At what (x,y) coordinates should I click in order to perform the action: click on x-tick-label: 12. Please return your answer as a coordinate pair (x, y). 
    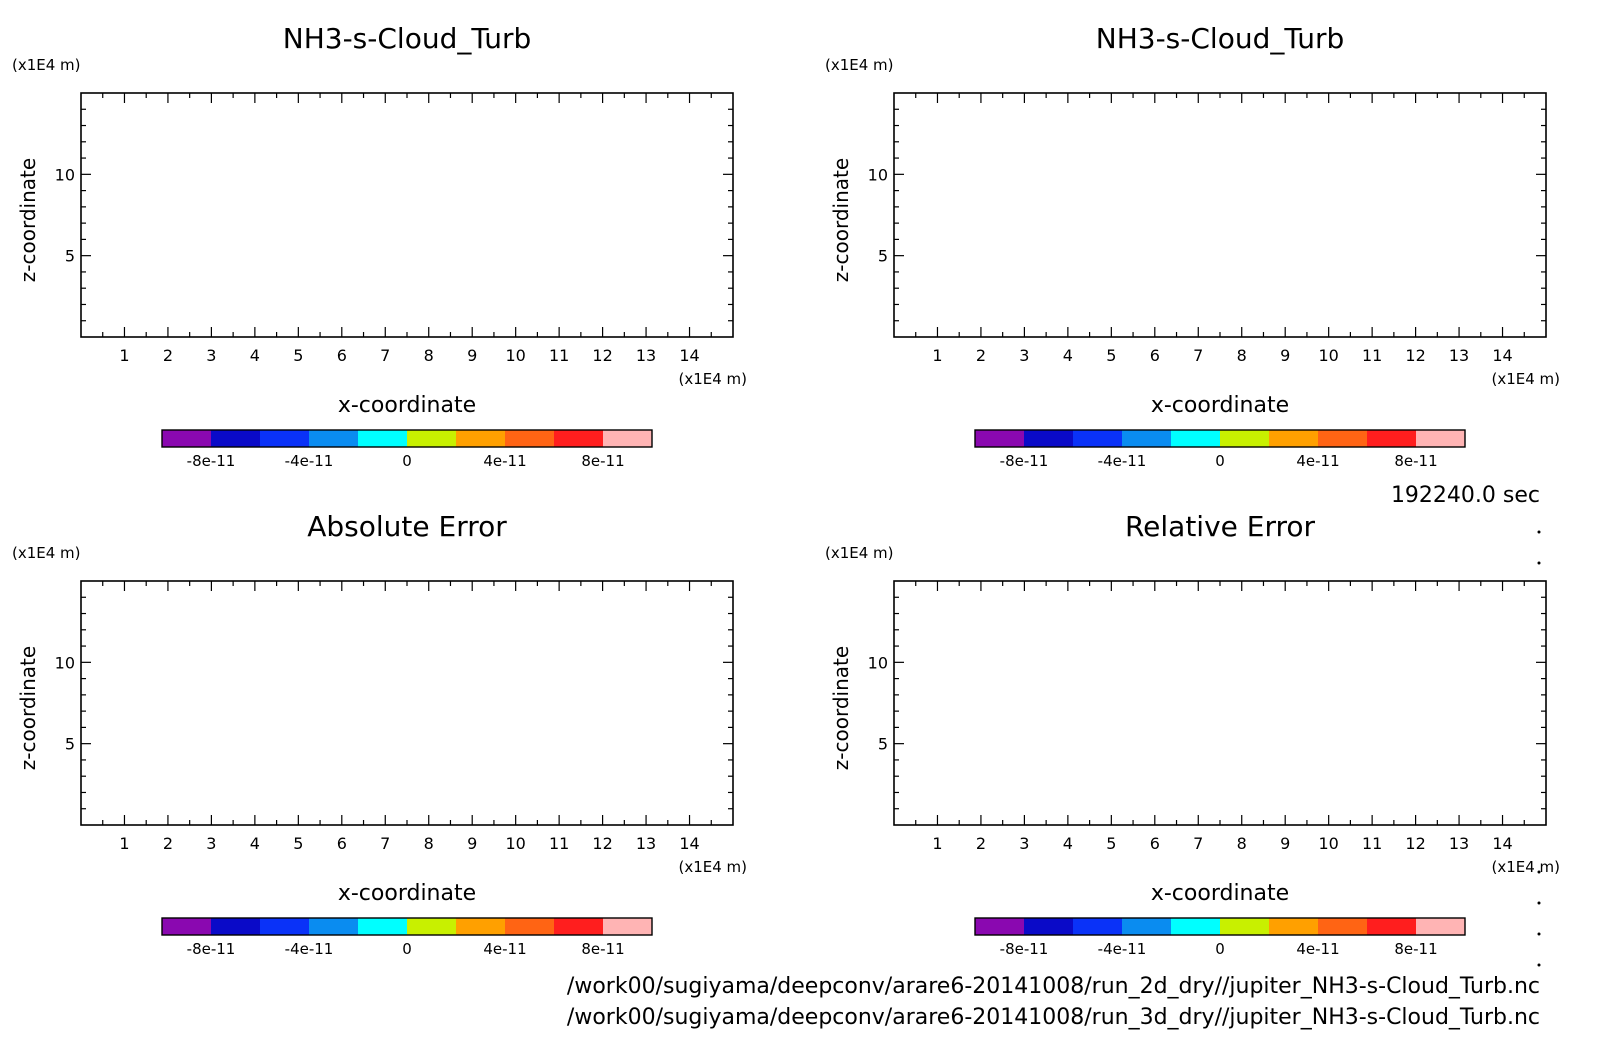
    Looking at the image, I should click on (1415, 843).